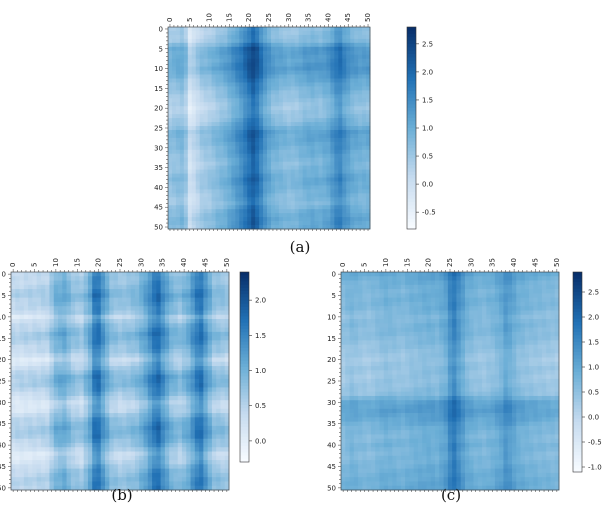  Describe the element at coordinates (429, 213) in the screenshot. I see `colorbar-tick-label: -0.5` at that location.